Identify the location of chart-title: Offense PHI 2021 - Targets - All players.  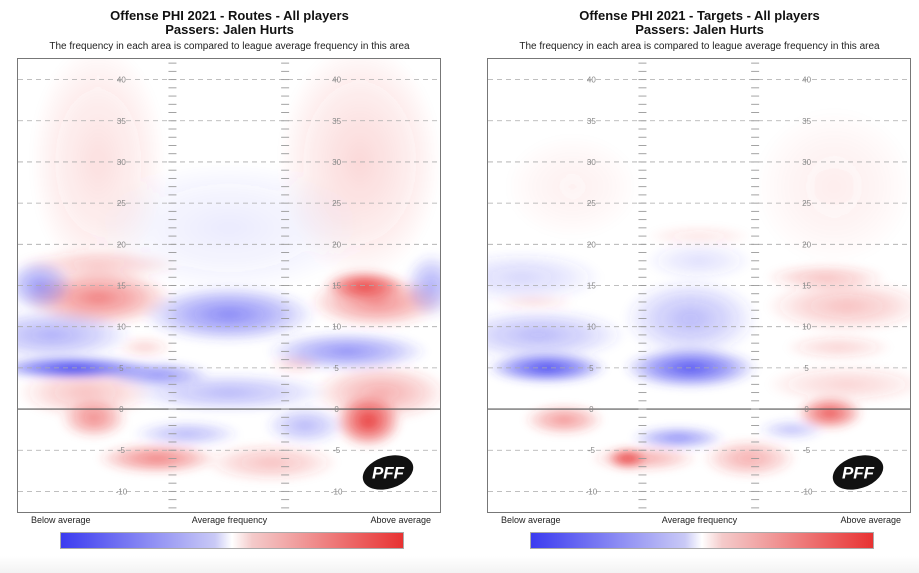
(699, 15).